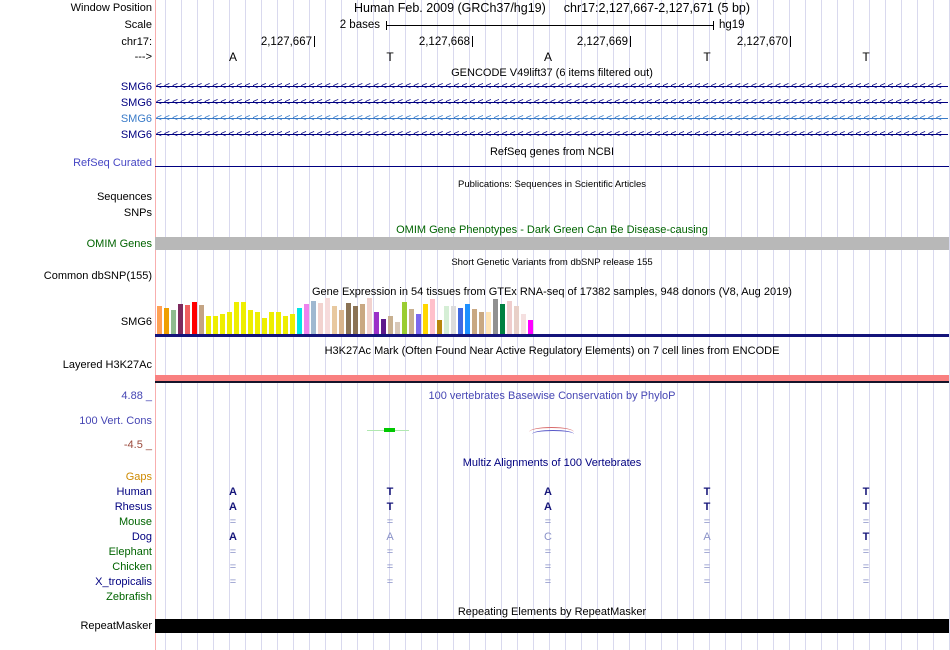 The width and height of the screenshot is (950, 650). What do you see at coordinates (130, 552) in the screenshot?
I see `multiz-species-label-elephant: Elephant` at bounding box center [130, 552].